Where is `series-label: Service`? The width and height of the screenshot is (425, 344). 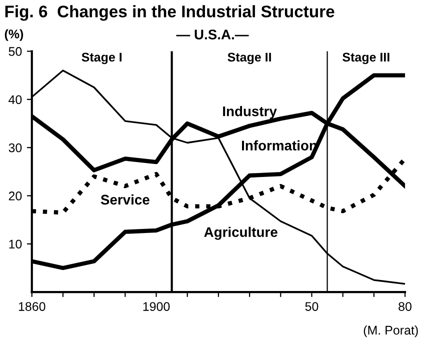
series-label: Service is located at coordinates (125, 199).